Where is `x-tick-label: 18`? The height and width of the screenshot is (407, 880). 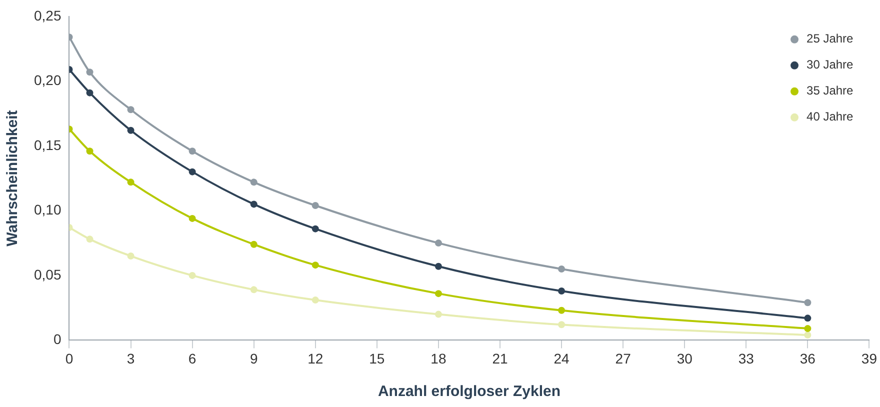
x-tick-label: 18 is located at coordinates (438, 358).